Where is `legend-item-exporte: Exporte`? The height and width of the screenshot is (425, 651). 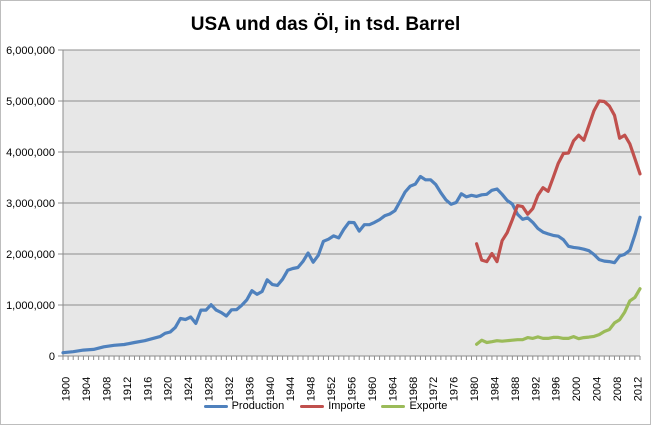
legend-item-exporte: Exporte is located at coordinates (414, 406).